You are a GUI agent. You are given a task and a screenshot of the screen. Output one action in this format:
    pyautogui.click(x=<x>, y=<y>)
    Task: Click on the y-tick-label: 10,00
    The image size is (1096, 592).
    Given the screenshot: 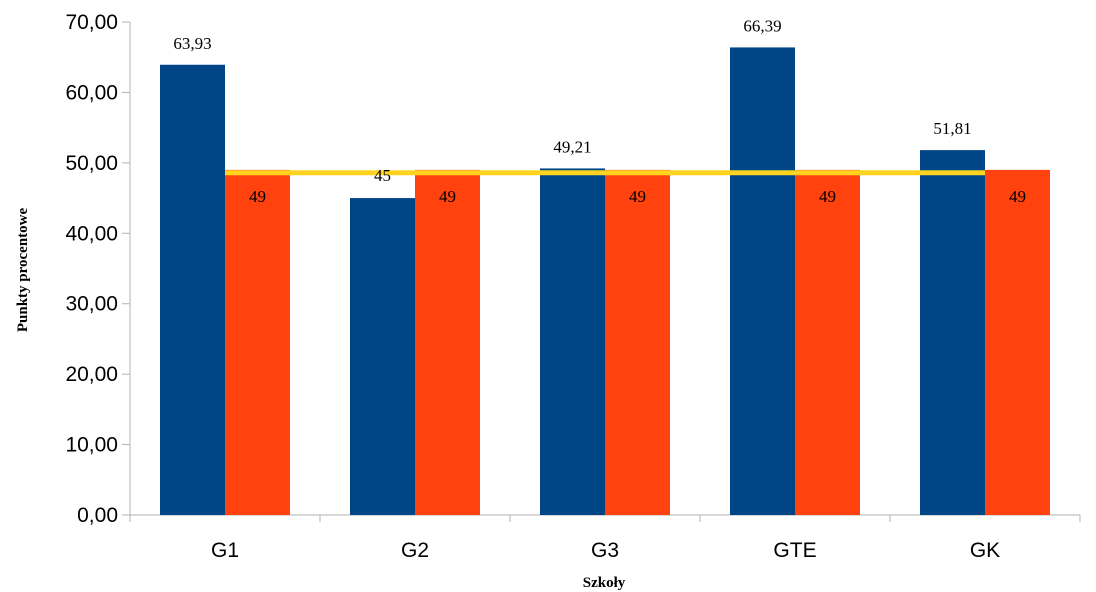 What is the action you would take?
    pyautogui.click(x=91, y=445)
    